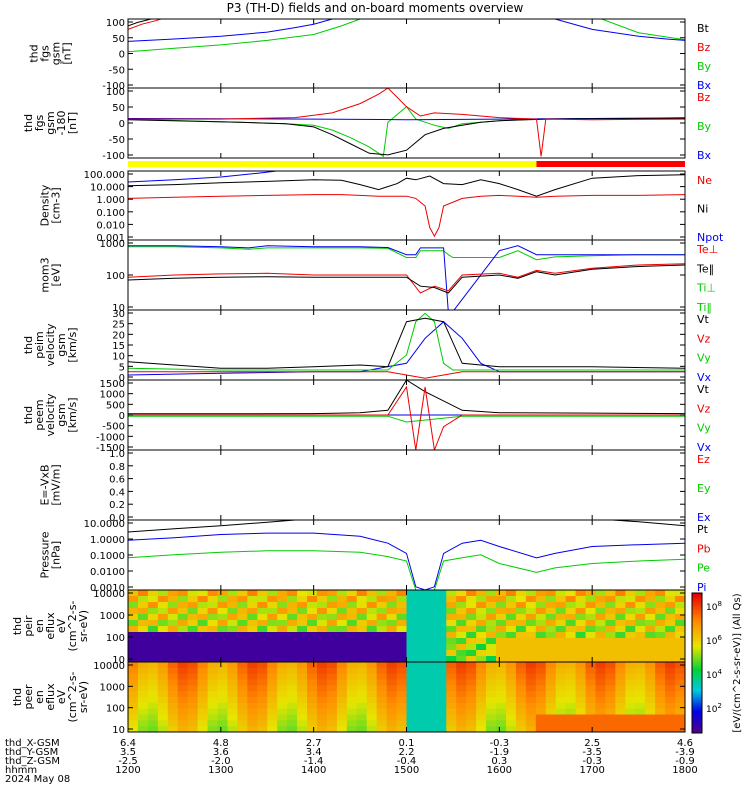  What do you see at coordinates (37, 779) in the screenshot?
I see `x-date: 2024 May 08` at bounding box center [37, 779].